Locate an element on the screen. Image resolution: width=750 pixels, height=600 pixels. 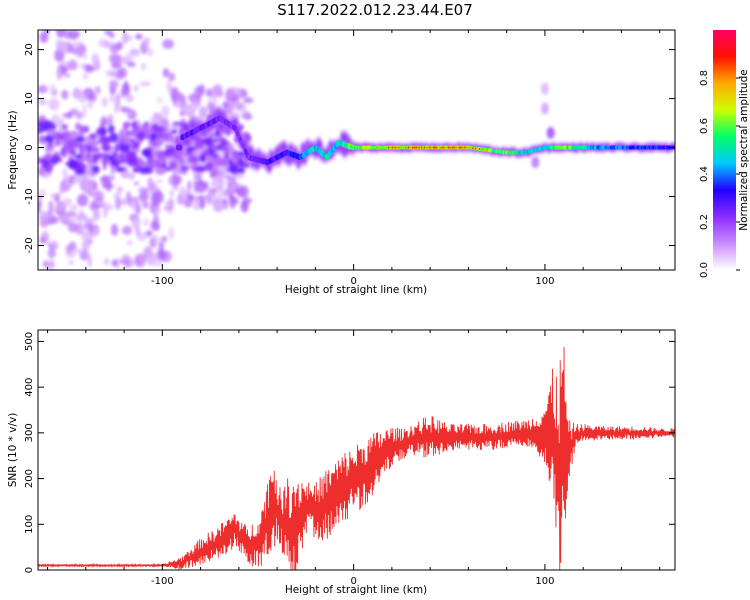
y-tick-label: 100 is located at coordinates (29, 524).